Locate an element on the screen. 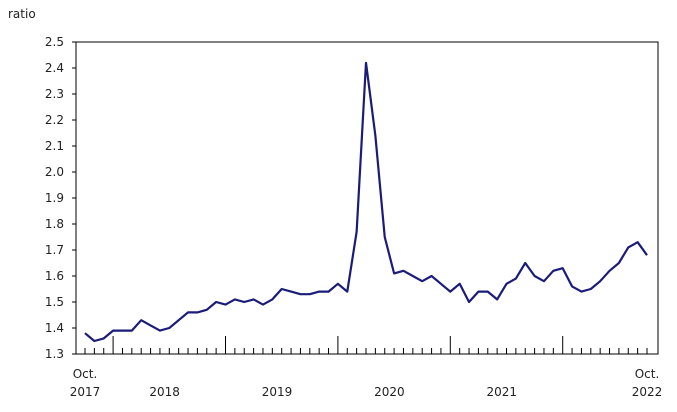 This screenshot has height=412, width=677. y-axis-label: ratio is located at coordinates (22, 14).